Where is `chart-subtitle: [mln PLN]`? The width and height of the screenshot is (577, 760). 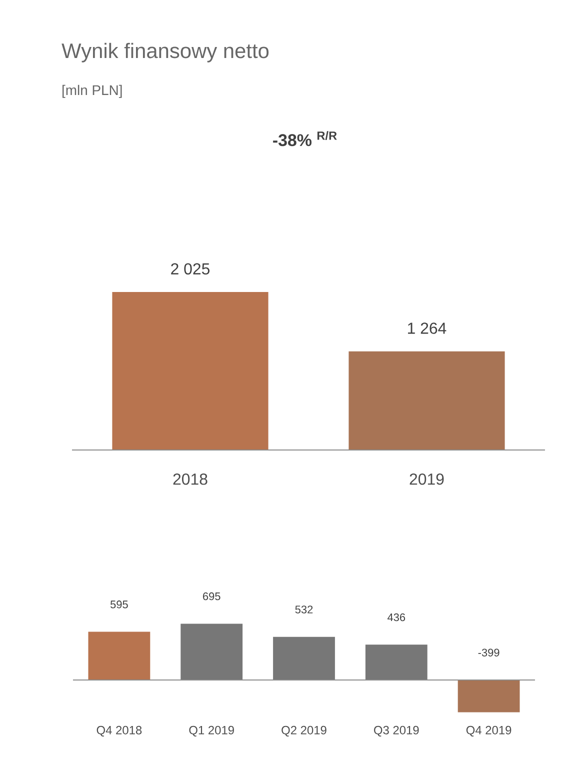
chart-subtitle: [mln PLN] is located at coordinates (92, 91).